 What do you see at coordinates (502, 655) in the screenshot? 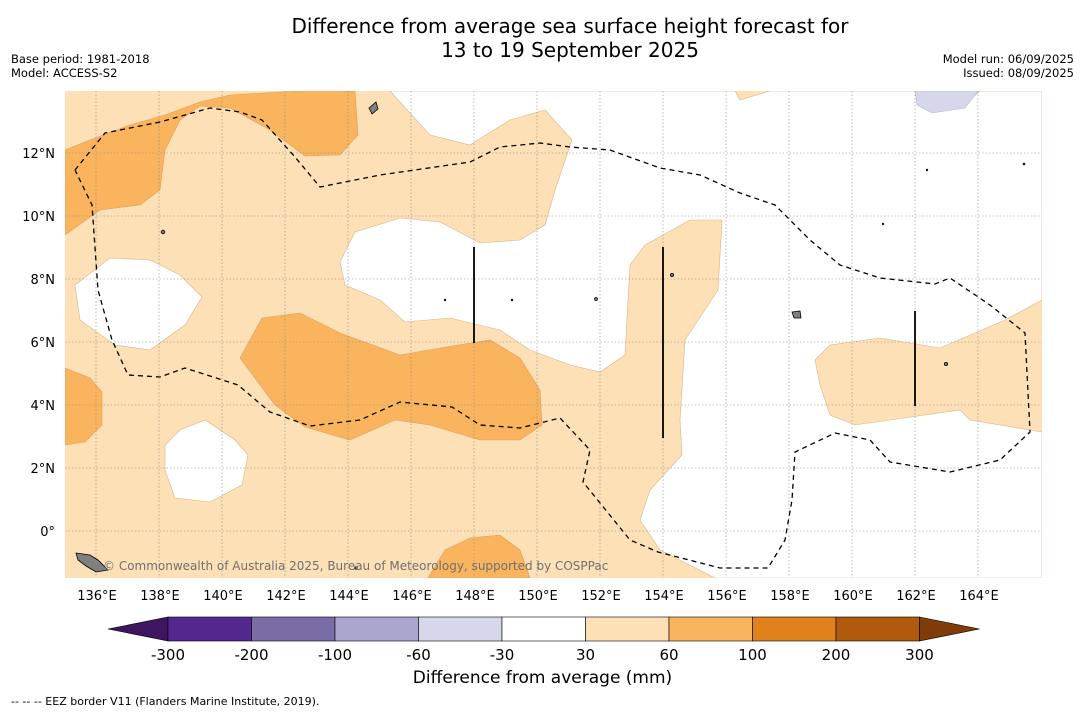
I see `colorbar-tick-label: -30` at bounding box center [502, 655].